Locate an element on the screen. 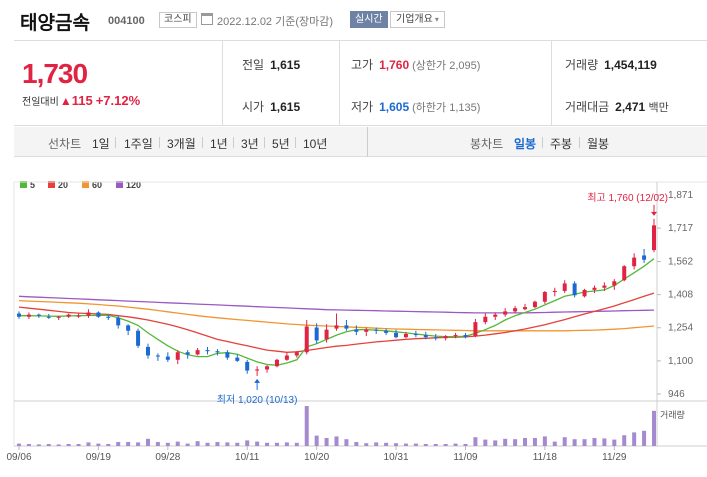 This screenshot has height=477, width=707. y-tick-label: 1,254 is located at coordinates (680, 328).